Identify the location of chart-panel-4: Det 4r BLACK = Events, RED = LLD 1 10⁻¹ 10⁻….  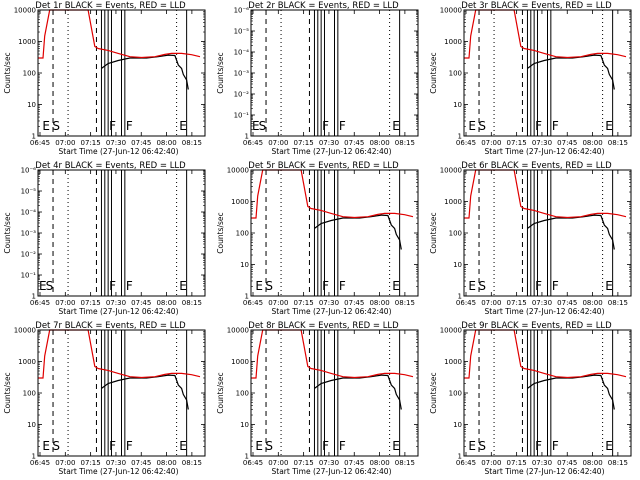
(104, 238).